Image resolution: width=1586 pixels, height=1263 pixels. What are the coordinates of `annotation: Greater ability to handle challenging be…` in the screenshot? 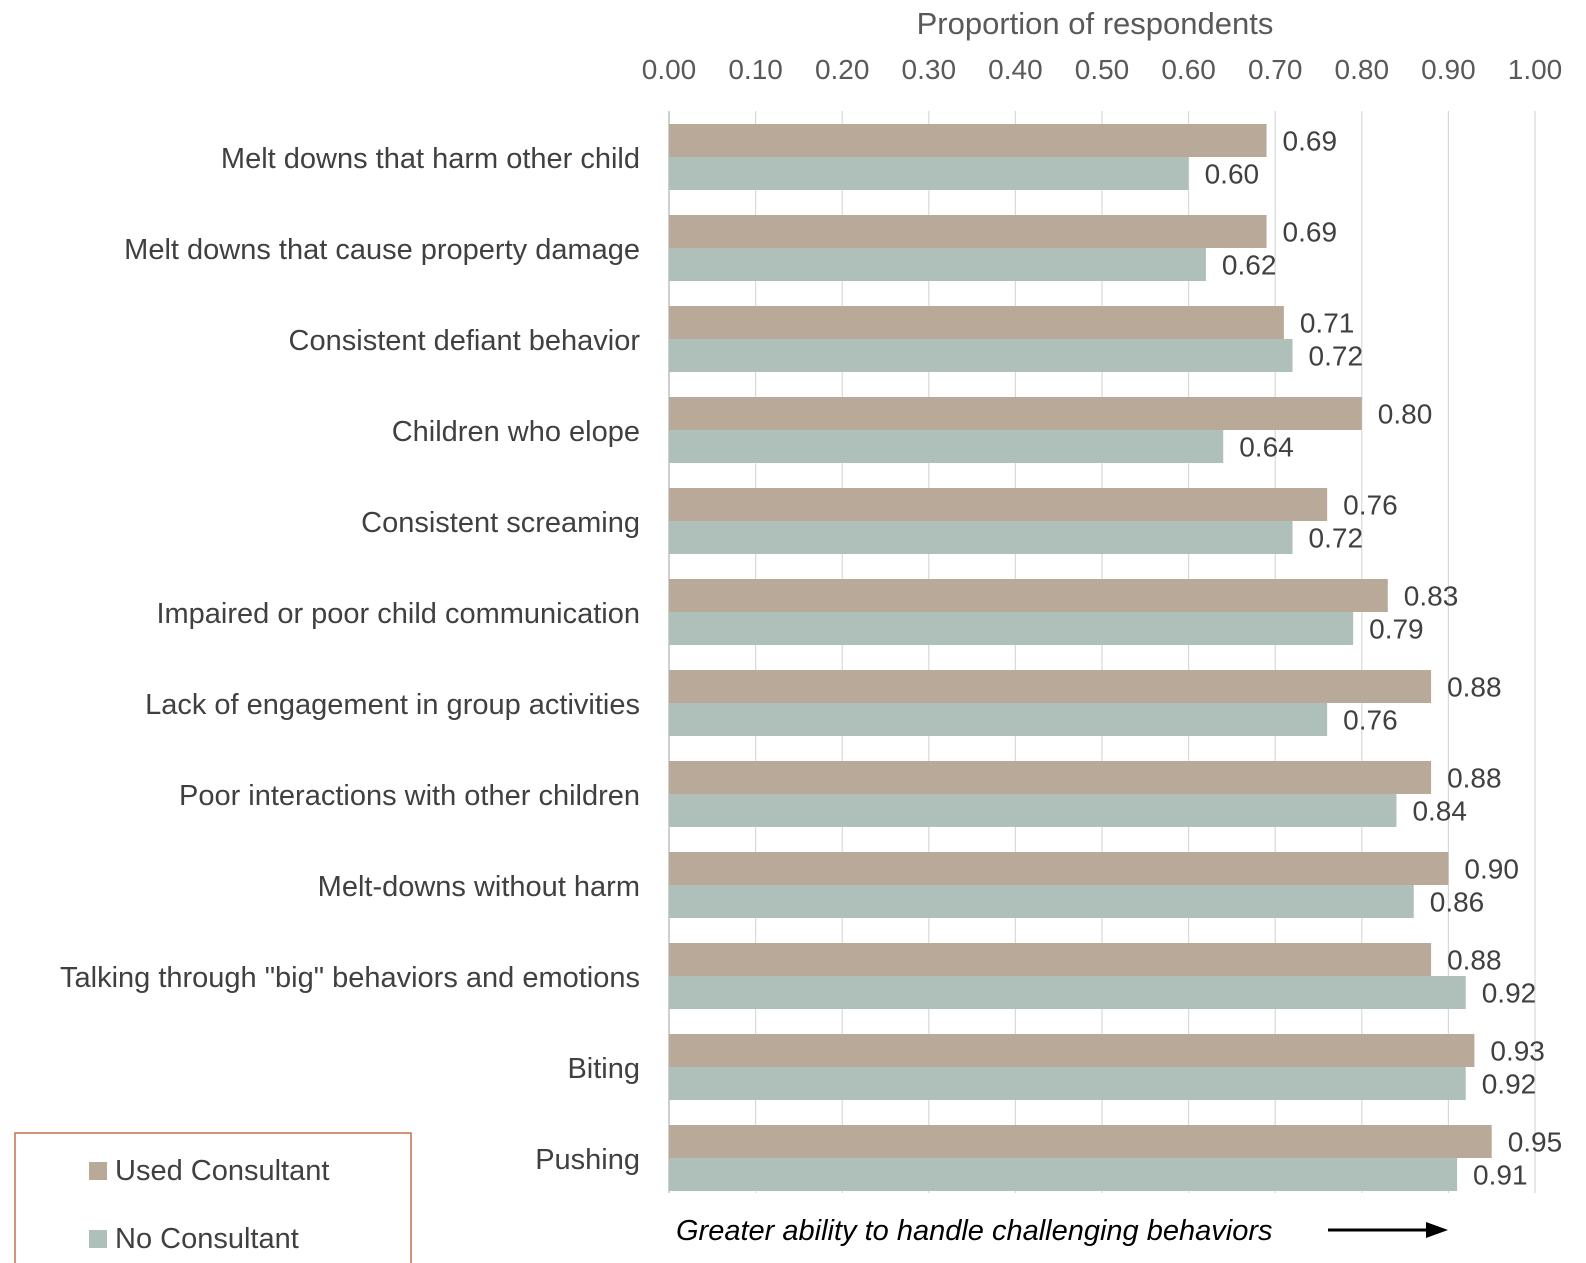 It's located at (1062, 1231).